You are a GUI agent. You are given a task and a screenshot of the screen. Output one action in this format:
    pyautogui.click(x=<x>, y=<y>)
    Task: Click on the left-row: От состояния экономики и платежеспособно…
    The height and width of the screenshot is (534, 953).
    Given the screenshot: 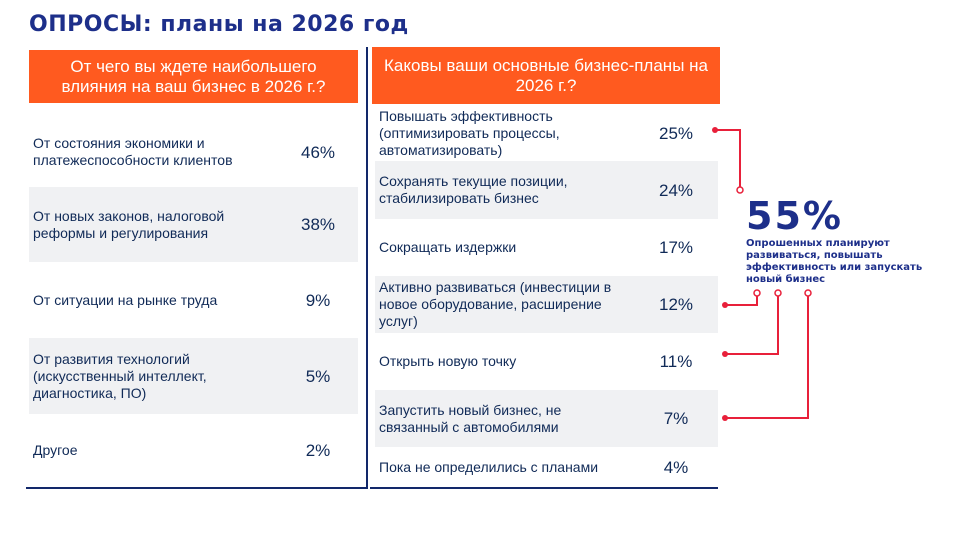 What is the action you would take?
    pyautogui.click(x=193, y=152)
    